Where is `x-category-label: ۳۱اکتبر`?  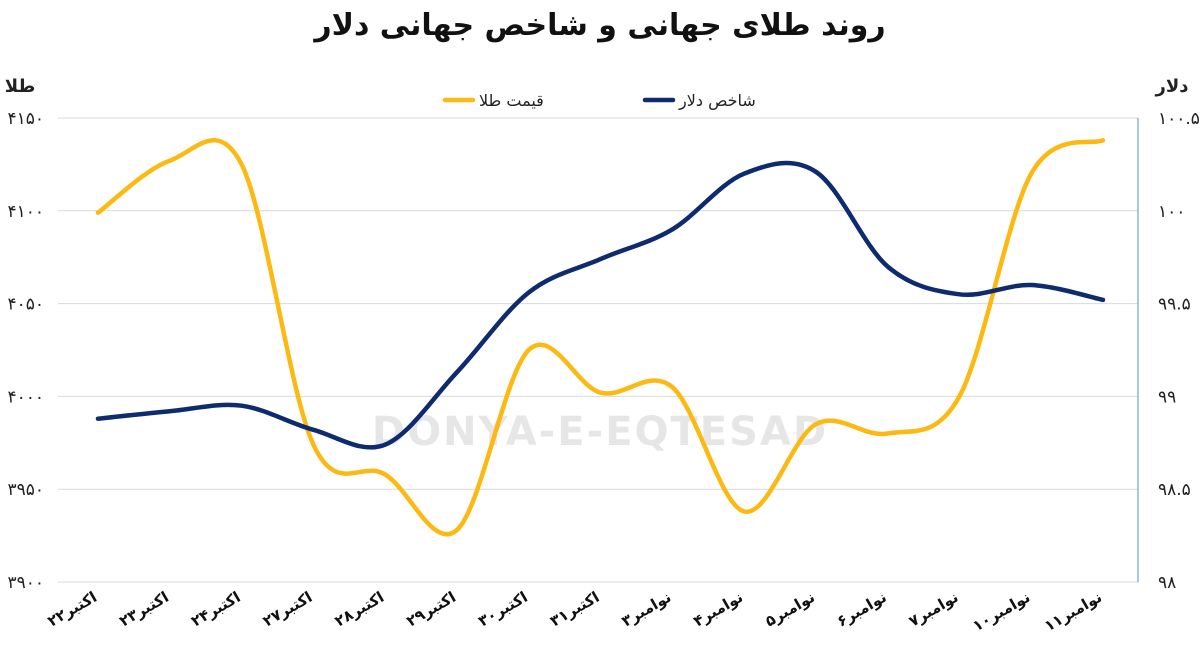 x-category-label: ۳۱اکتبر is located at coordinates (575, 609).